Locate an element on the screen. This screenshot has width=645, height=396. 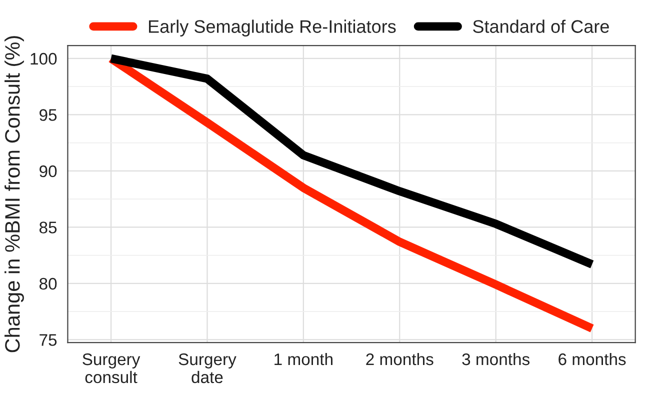
y-tick-label: 80 is located at coordinates (48, 284).